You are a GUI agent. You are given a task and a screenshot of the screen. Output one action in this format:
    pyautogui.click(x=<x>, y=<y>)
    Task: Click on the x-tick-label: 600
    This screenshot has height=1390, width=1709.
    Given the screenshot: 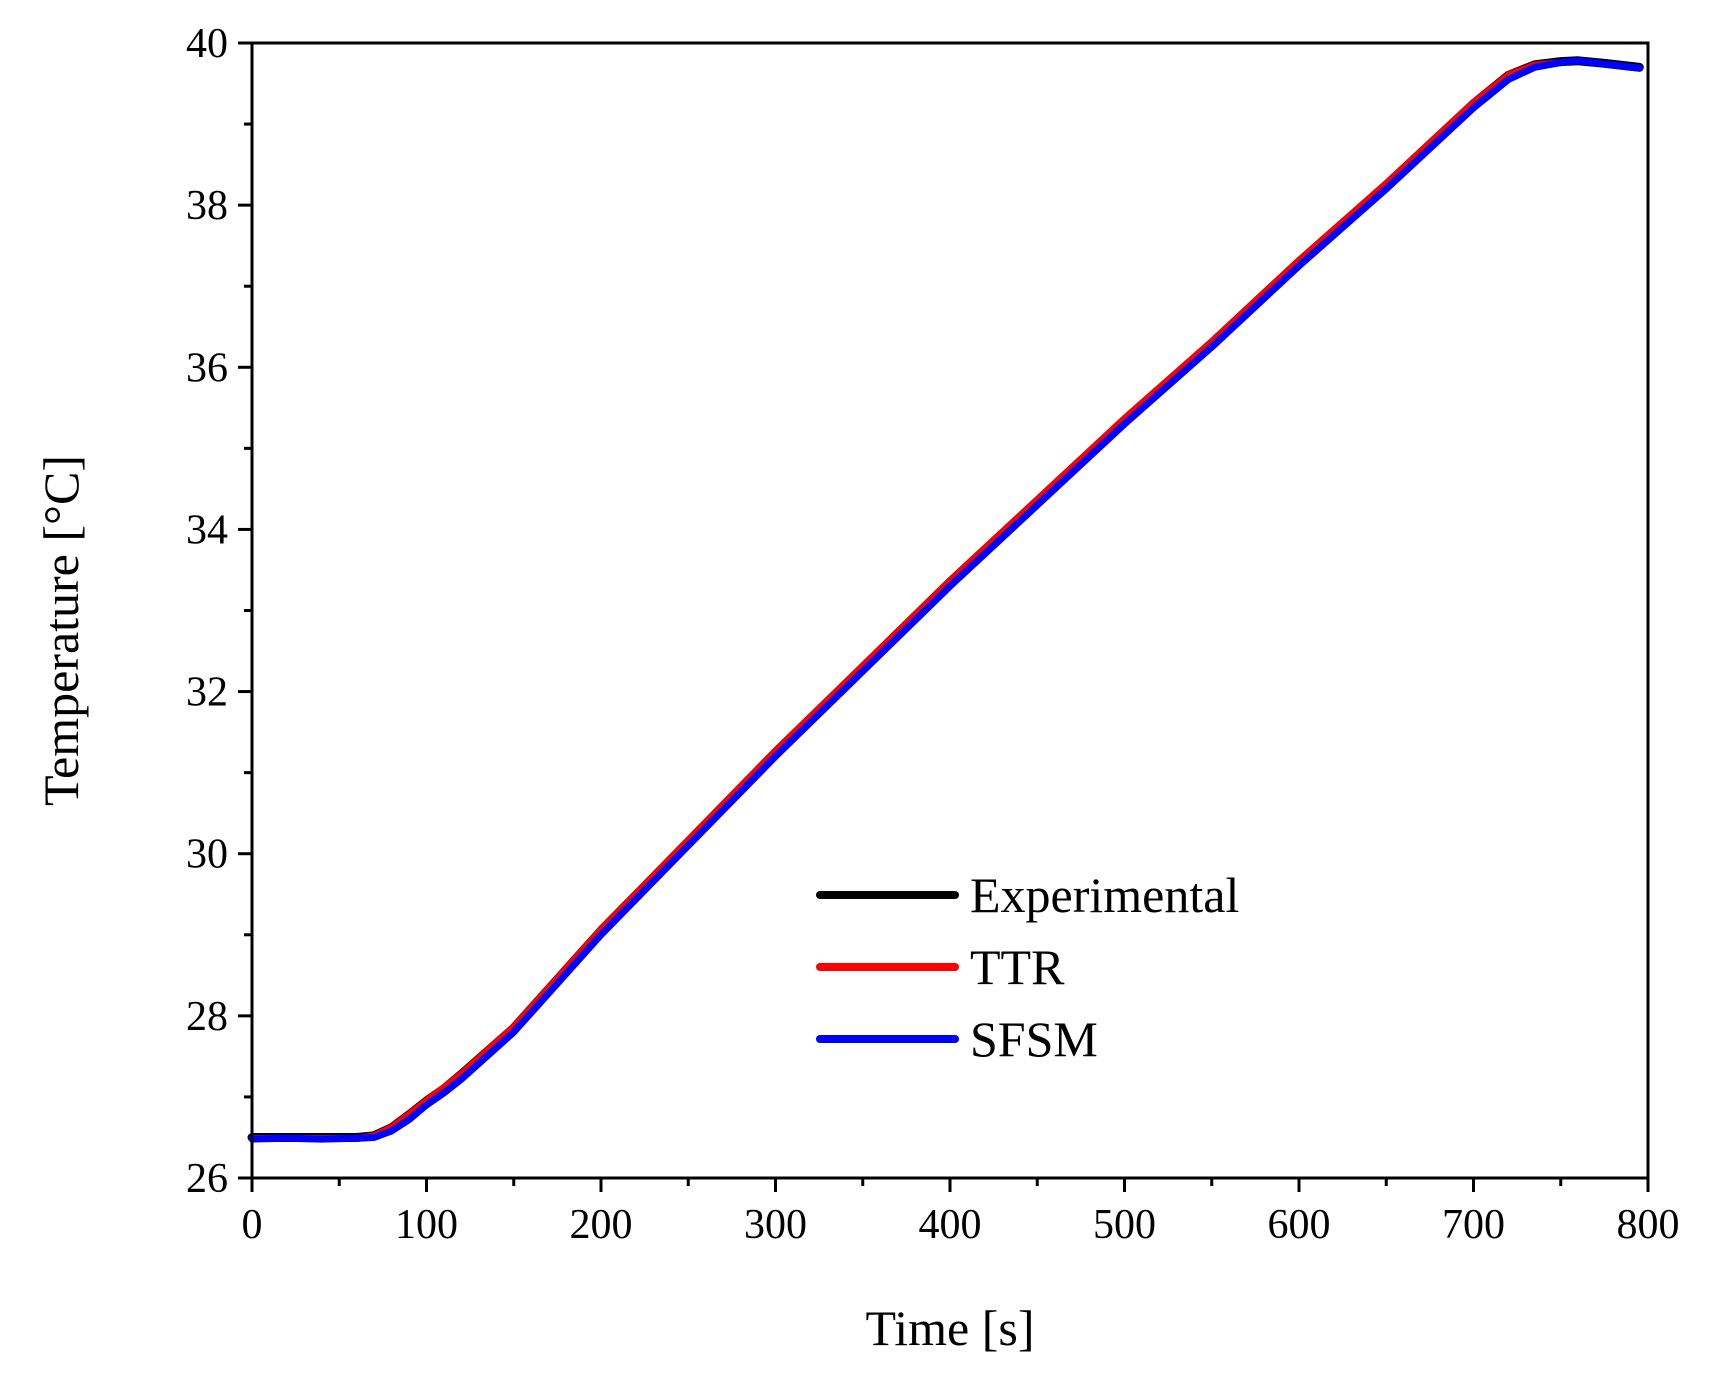 What is the action you would take?
    pyautogui.click(x=1299, y=1225)
    